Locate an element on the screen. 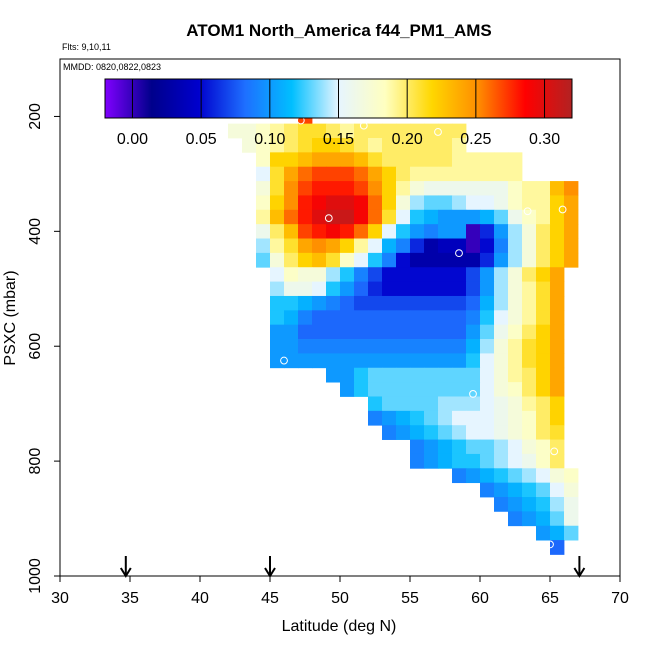 The height and width of the screenshot is (650, 650). colorbar-tick-label: 0.25 is located at coordinates (475, 139).